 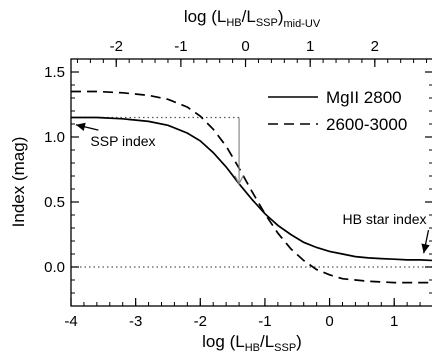 What do you see at coordinates (80, 126) in the screenshot?
I see `ssp-index-annotation-pointer-head` at bounding box center [80, 126].